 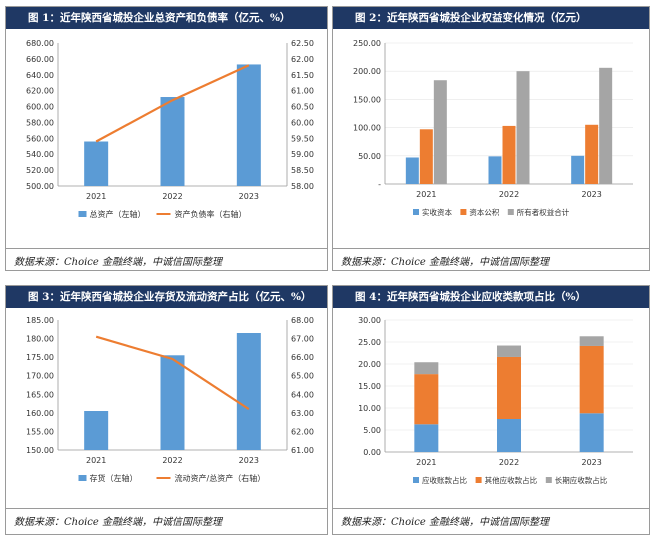 What do you see at coordinates (118, 262) in the screenshot?
I see `chart-1-source: 数据来源：Choice 金融终端，中诚信国际整理` at bounding box center [118, 262].